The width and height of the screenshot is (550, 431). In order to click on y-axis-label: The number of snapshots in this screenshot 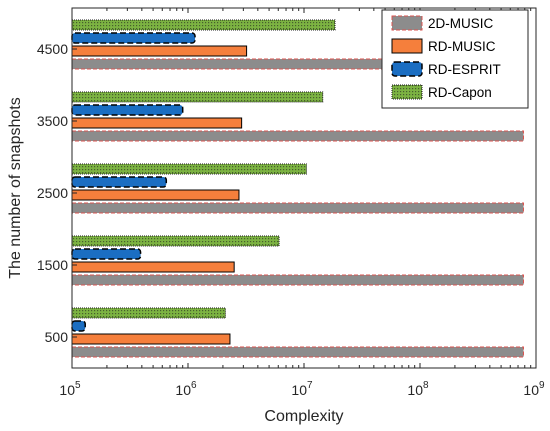, I will do `click(15, 187)`.